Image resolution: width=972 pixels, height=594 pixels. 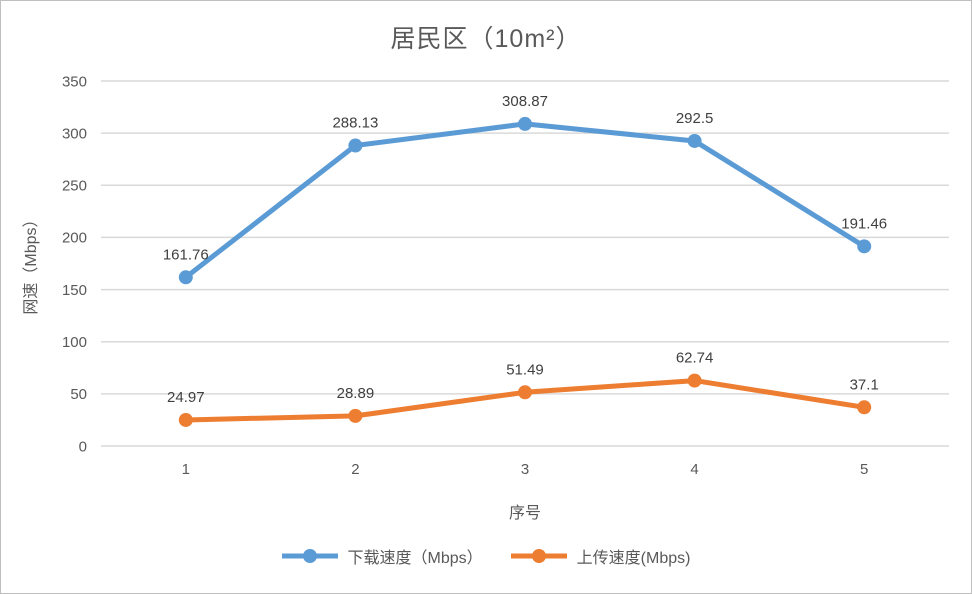 I want to click on data-label: 191.46, so click(x=864, y=223).